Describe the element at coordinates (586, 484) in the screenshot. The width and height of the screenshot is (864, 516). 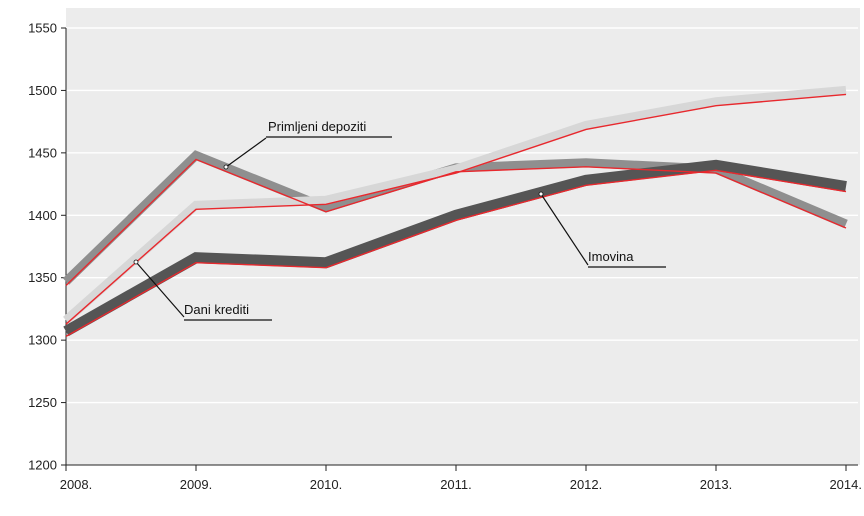
I see `x-tick-label: 2012.` at that location.